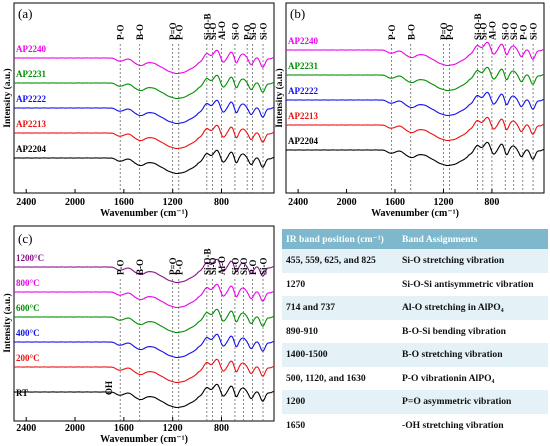  I want to click on column-header-band-position: IR band position (cm⁻¹), so click(340, 239).